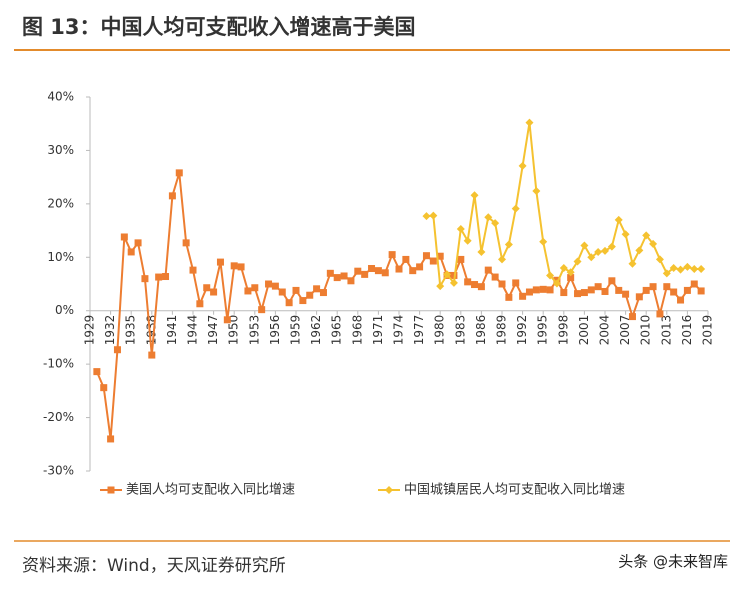 The image size is (740, 590). What do you see at coordinates (563, 330) in the screenshot?
I see `x-tick-label: 1998` at bounding box center [563, 330].